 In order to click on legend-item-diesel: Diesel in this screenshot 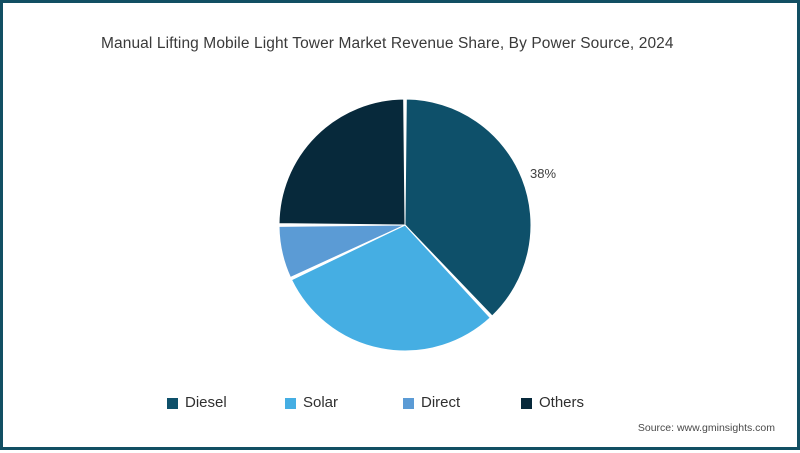, I will do `click(226, 403)`.